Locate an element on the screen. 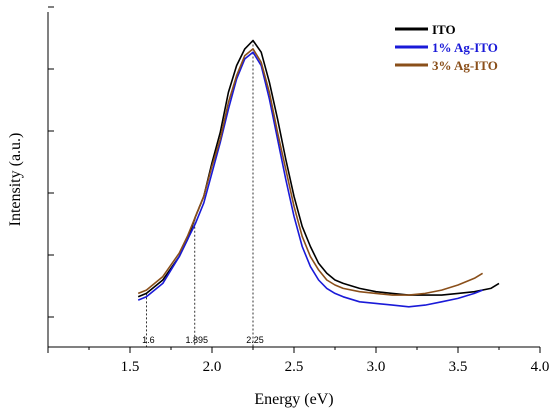 This screenshot has height=412, width=550. x-axis-title: Energy (eV) is located at coordinates (293, 399).